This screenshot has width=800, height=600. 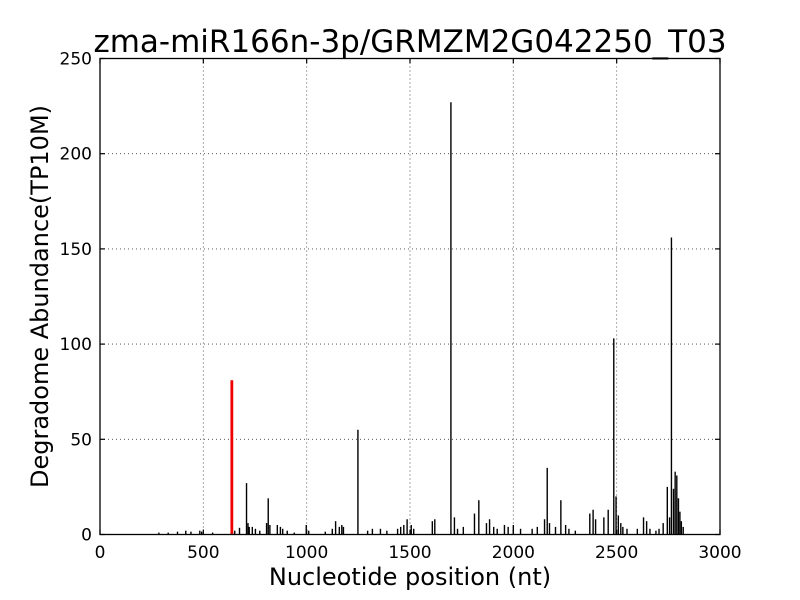 What do you see at coordinates (76, 250) in the screenshot?
I see `y-tick-label-150: 150` at bounding box center [76, 250].